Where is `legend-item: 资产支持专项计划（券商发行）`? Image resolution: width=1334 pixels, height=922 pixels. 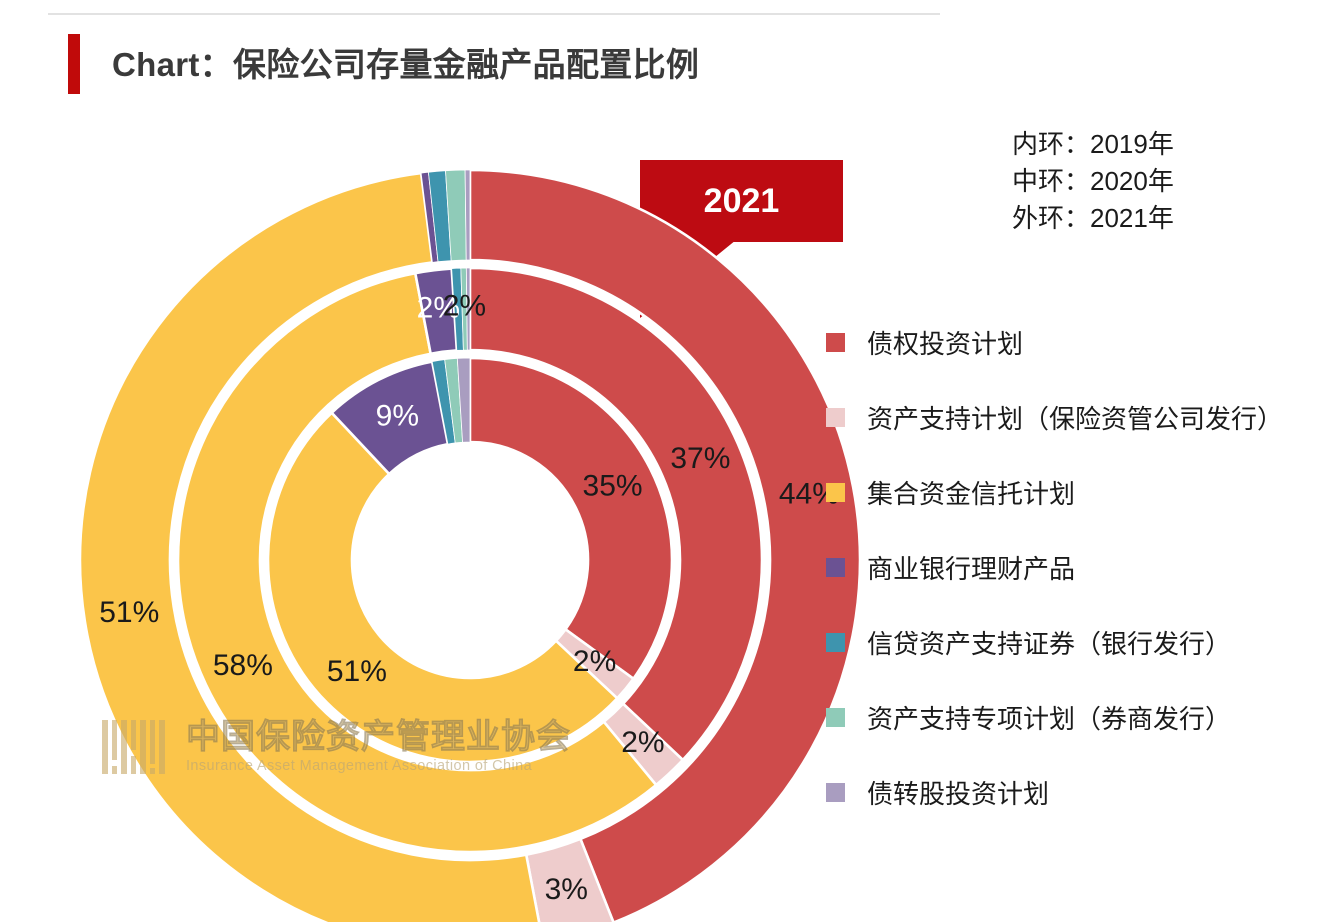
legend-item: 资产支持专项计划（券商发行） is located at coordinates (1076, 717).